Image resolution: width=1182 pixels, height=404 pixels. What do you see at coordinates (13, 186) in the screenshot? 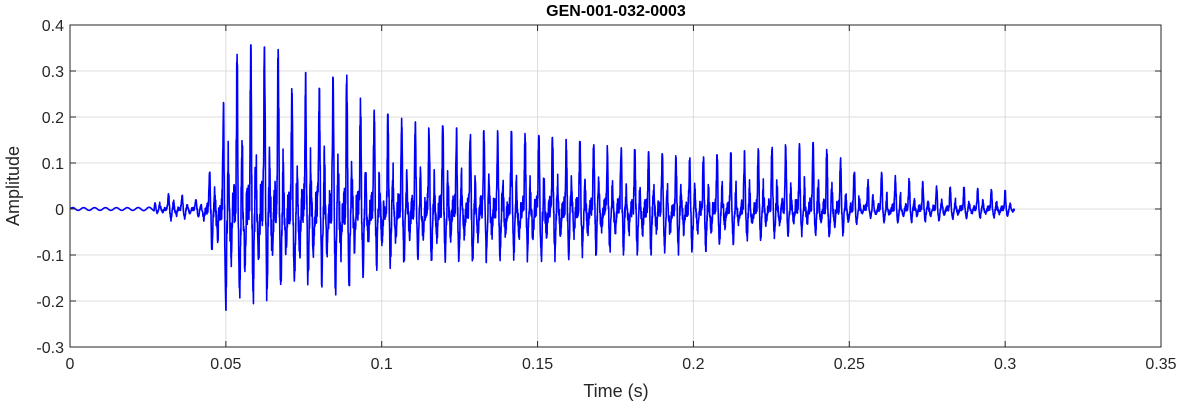
I see `y-axis-label: Amplitude` at bounding box center [13, 186].